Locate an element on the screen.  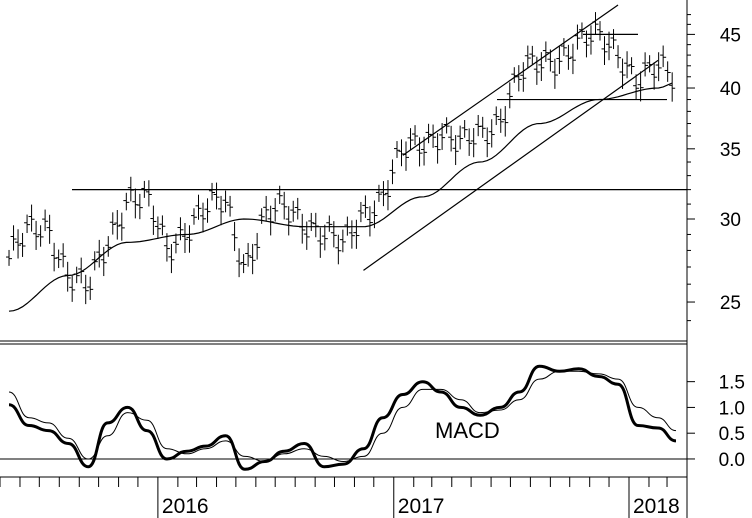
year-label: 2017 is located at coordinates (421, 506).